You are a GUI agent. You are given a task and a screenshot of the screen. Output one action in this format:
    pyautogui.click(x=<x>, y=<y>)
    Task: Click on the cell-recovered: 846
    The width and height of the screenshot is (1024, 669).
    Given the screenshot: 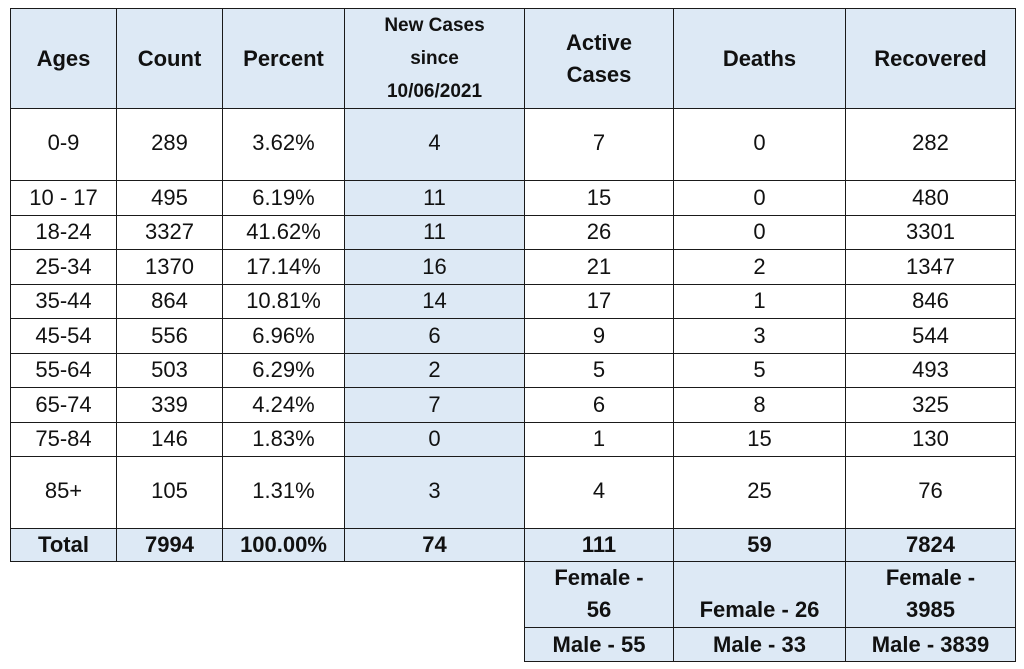 What is the action you would take?
    pyautogui.click(x=930, y=301)
    